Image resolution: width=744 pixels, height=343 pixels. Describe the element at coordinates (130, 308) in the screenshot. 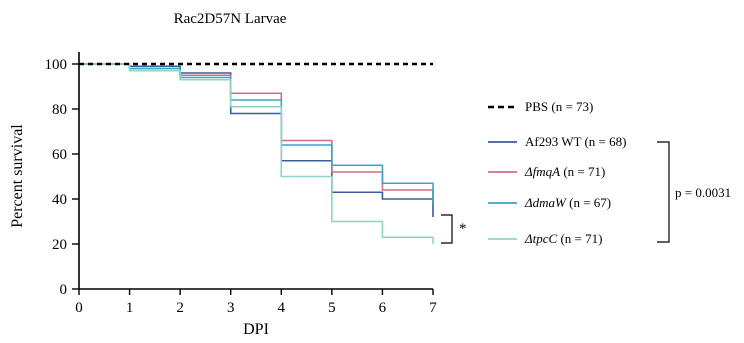

I see `x-tick-label: 1` at that location.